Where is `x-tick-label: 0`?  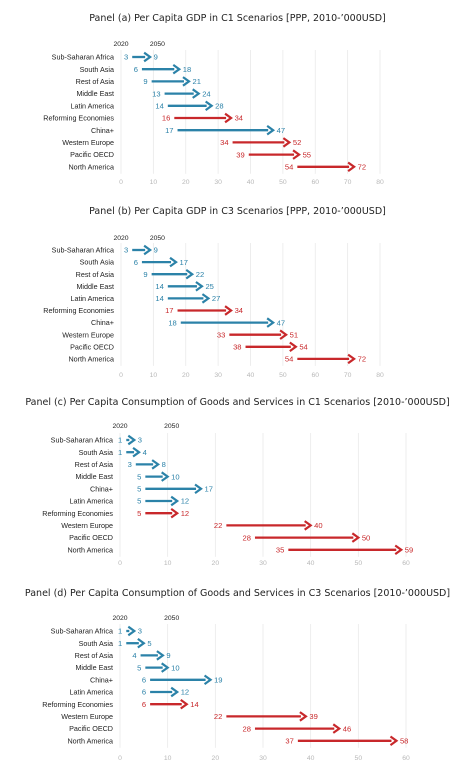 x-tick-label: 0 is located at coordinates (121, 182).